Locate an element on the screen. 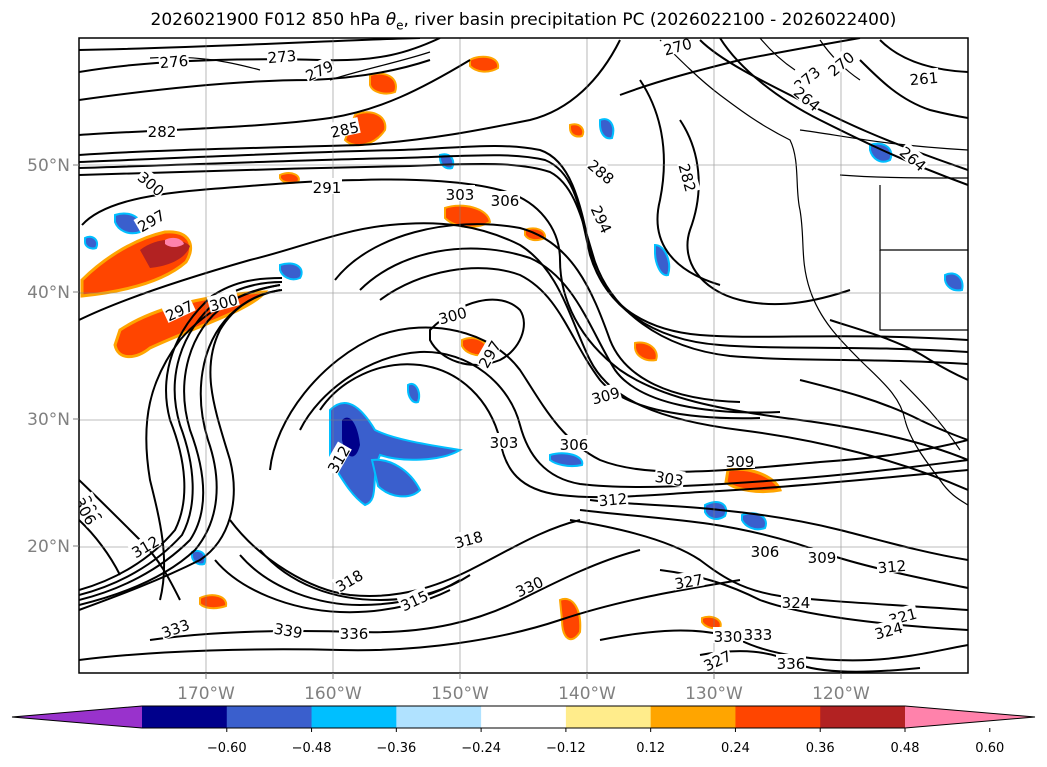 This screenshot has width=1047, height=767. contour-label: 324 is located at coordinates (796, 603).